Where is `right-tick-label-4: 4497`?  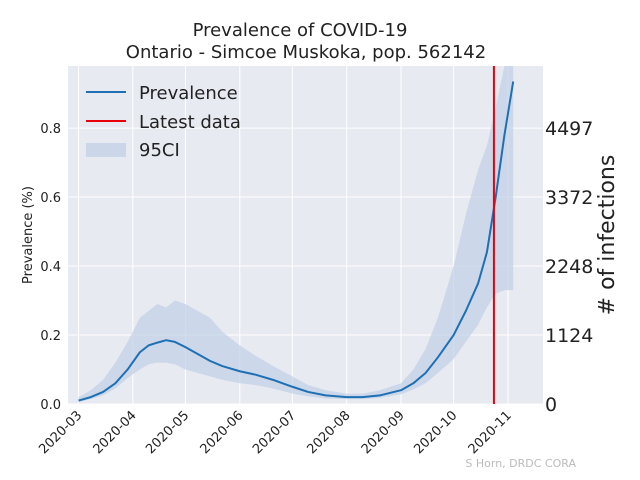 right-tick-label-4: 4497 is located at coordinates (569, 129).